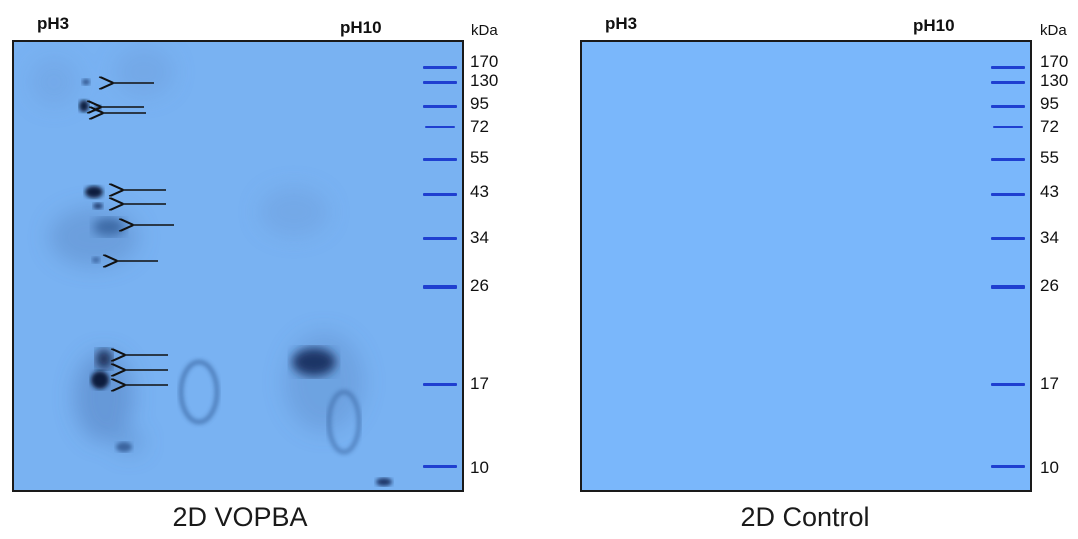  Describe the element at coordinates (137, 234) in the screenshot. I see `spot-arrows` at that location.